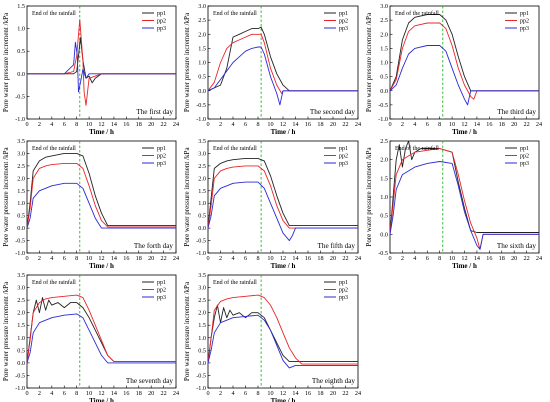  I want to click on panel-title: The forth day, so click(154, 246).